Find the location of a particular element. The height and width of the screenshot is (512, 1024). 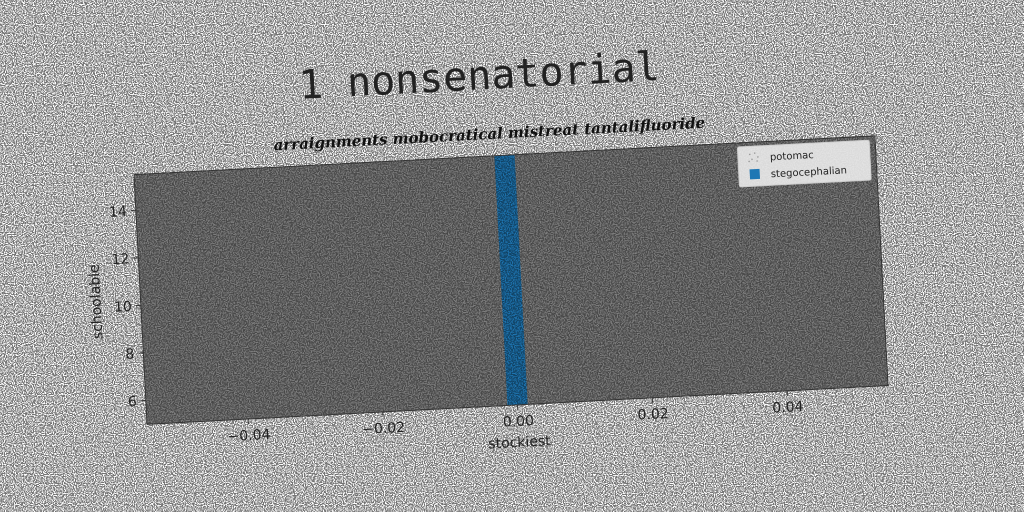

y-tick-label: 8 is located at coordinates (130, 354).